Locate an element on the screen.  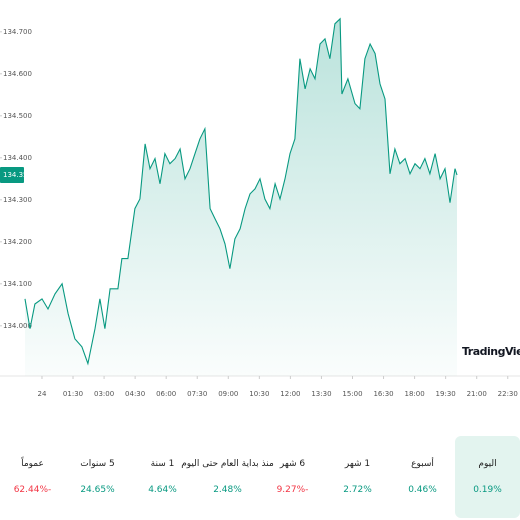
x-tick-label: 09:00 is located at coordinates (228, 394).